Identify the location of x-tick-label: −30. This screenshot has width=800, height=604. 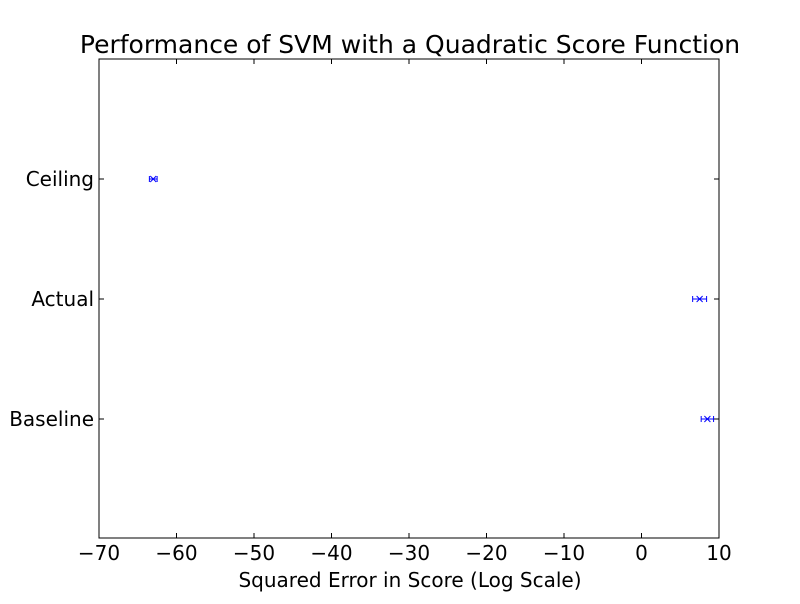
(409, 553).